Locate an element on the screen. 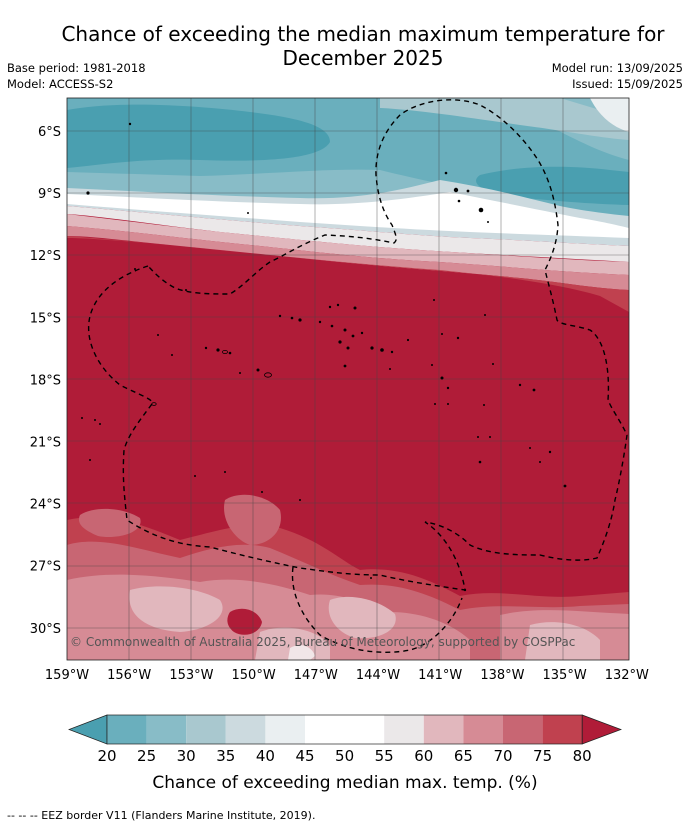 This screenshot has height=827, width=690. title-line-2: December 2025 is located at coordinates (363, 58).